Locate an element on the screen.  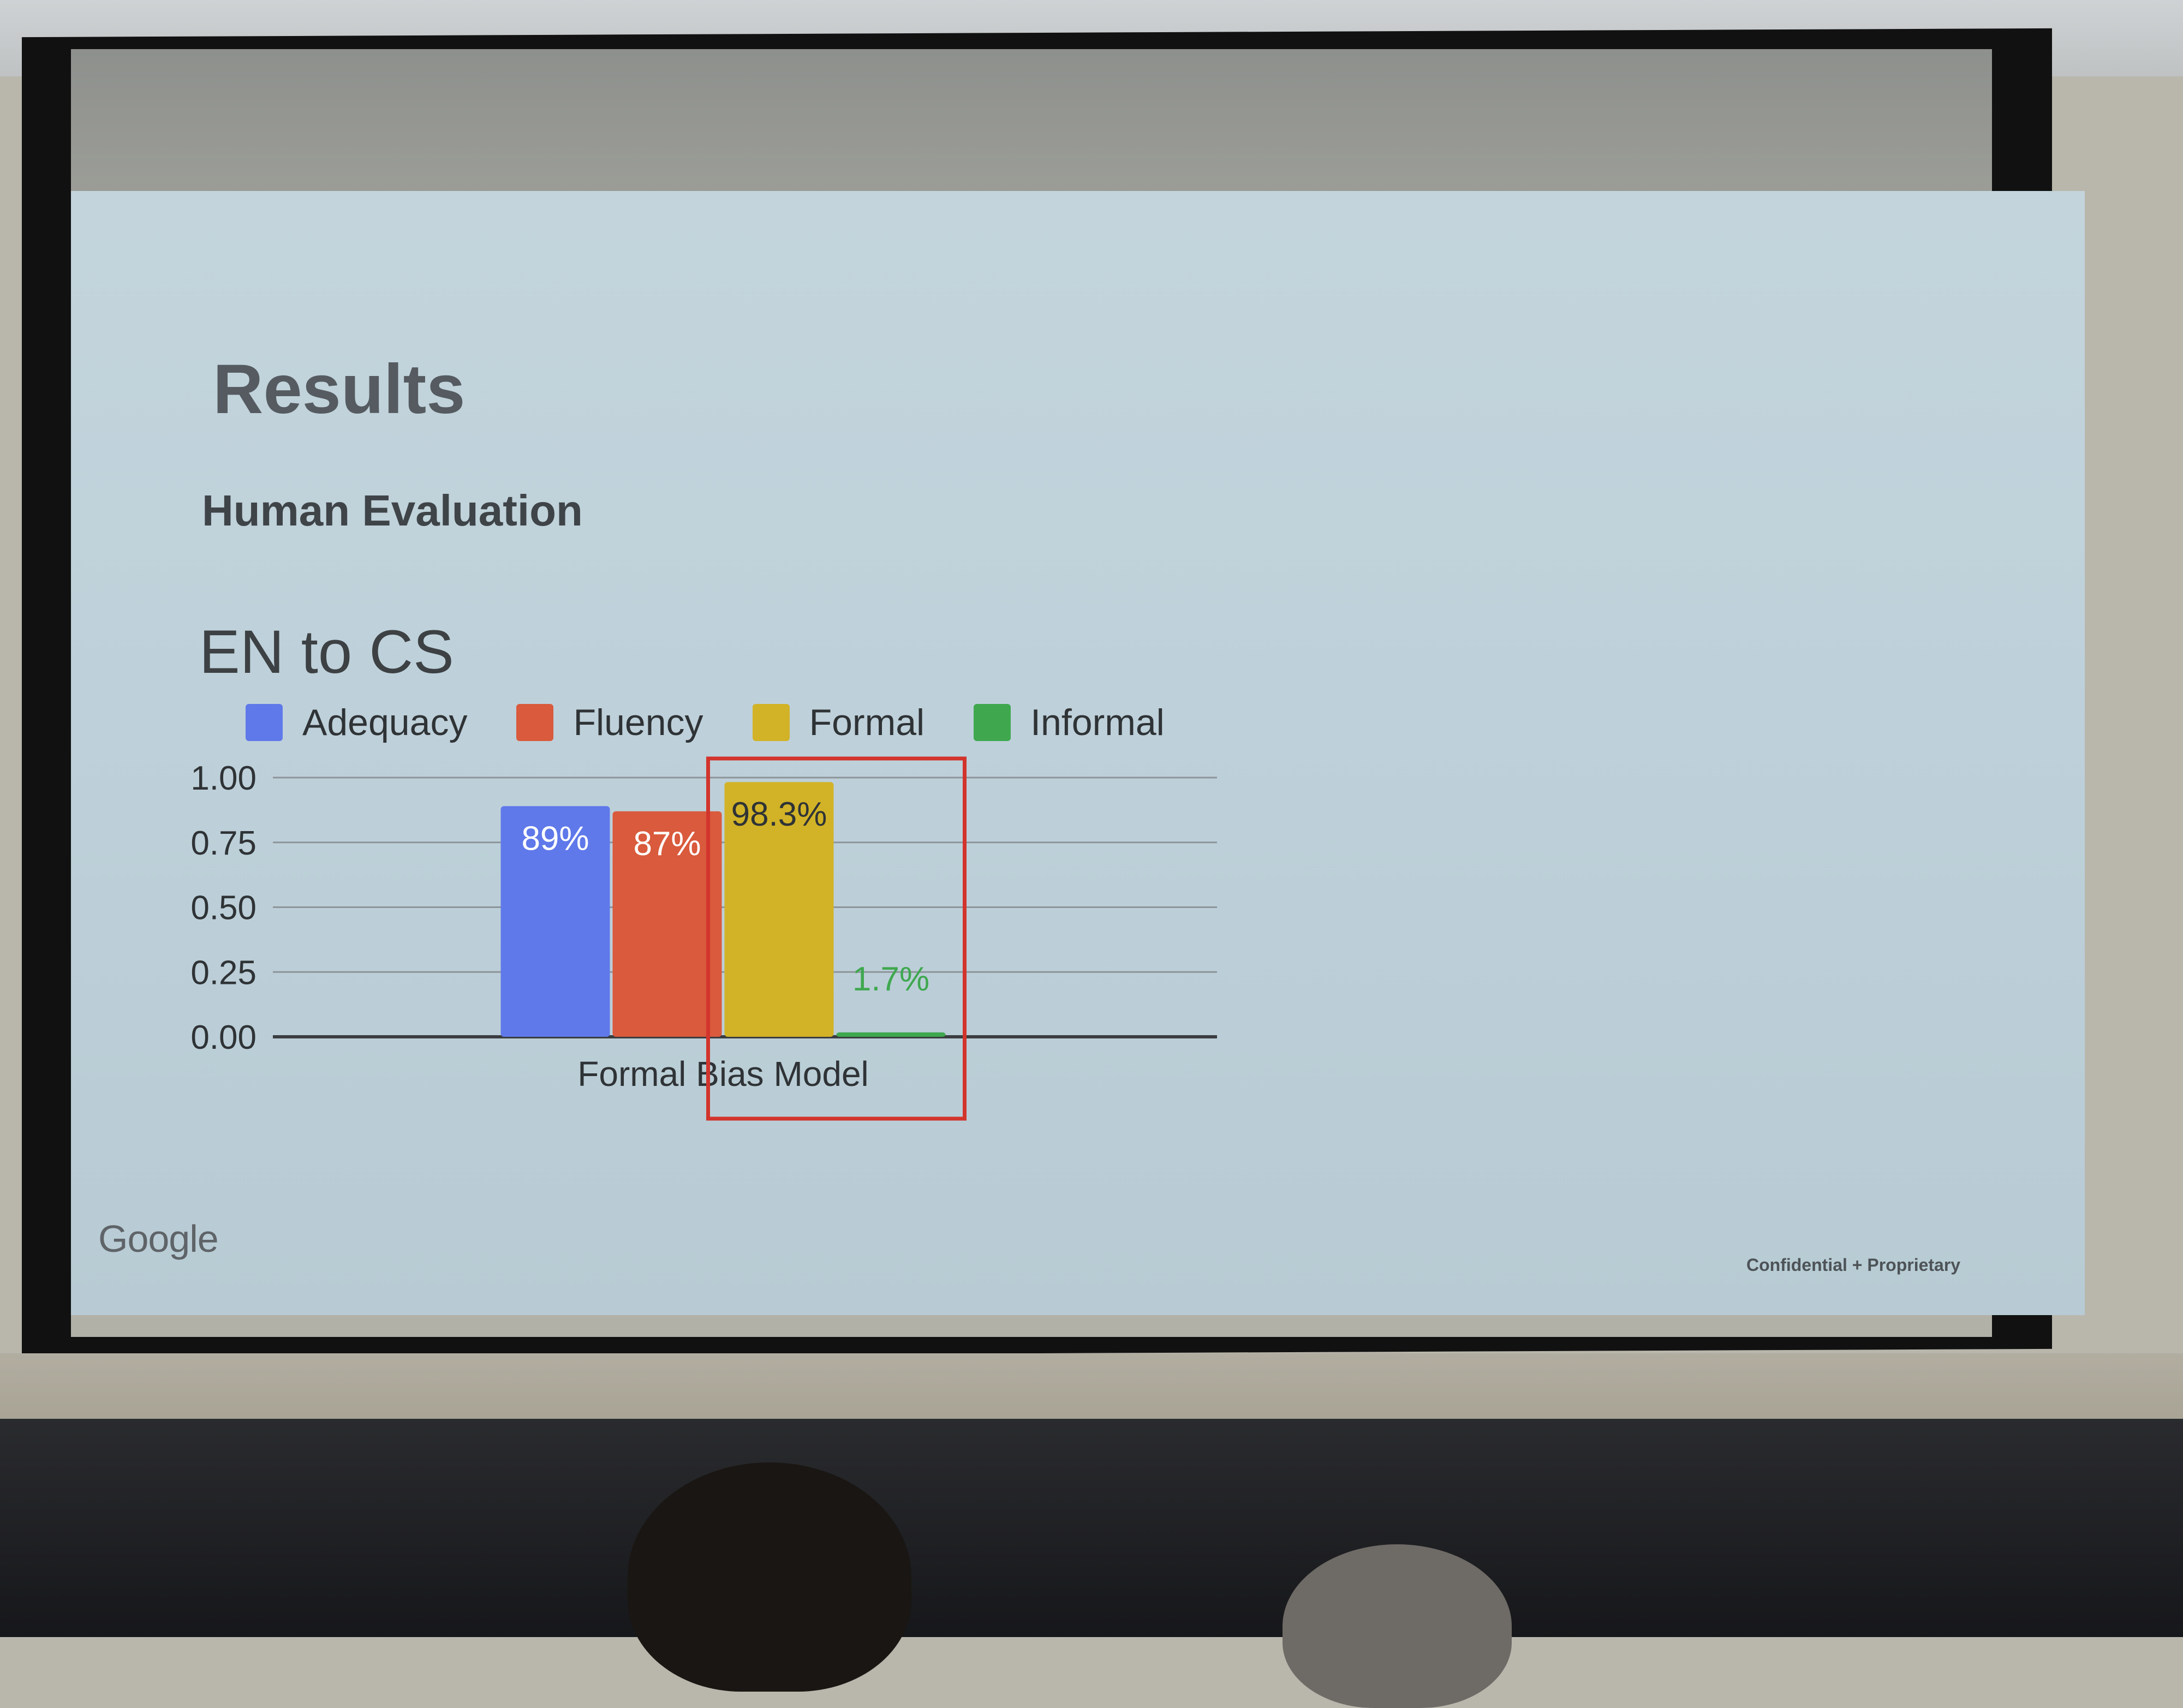
chart-title: EN to CS is located at coordinates (326, 652).